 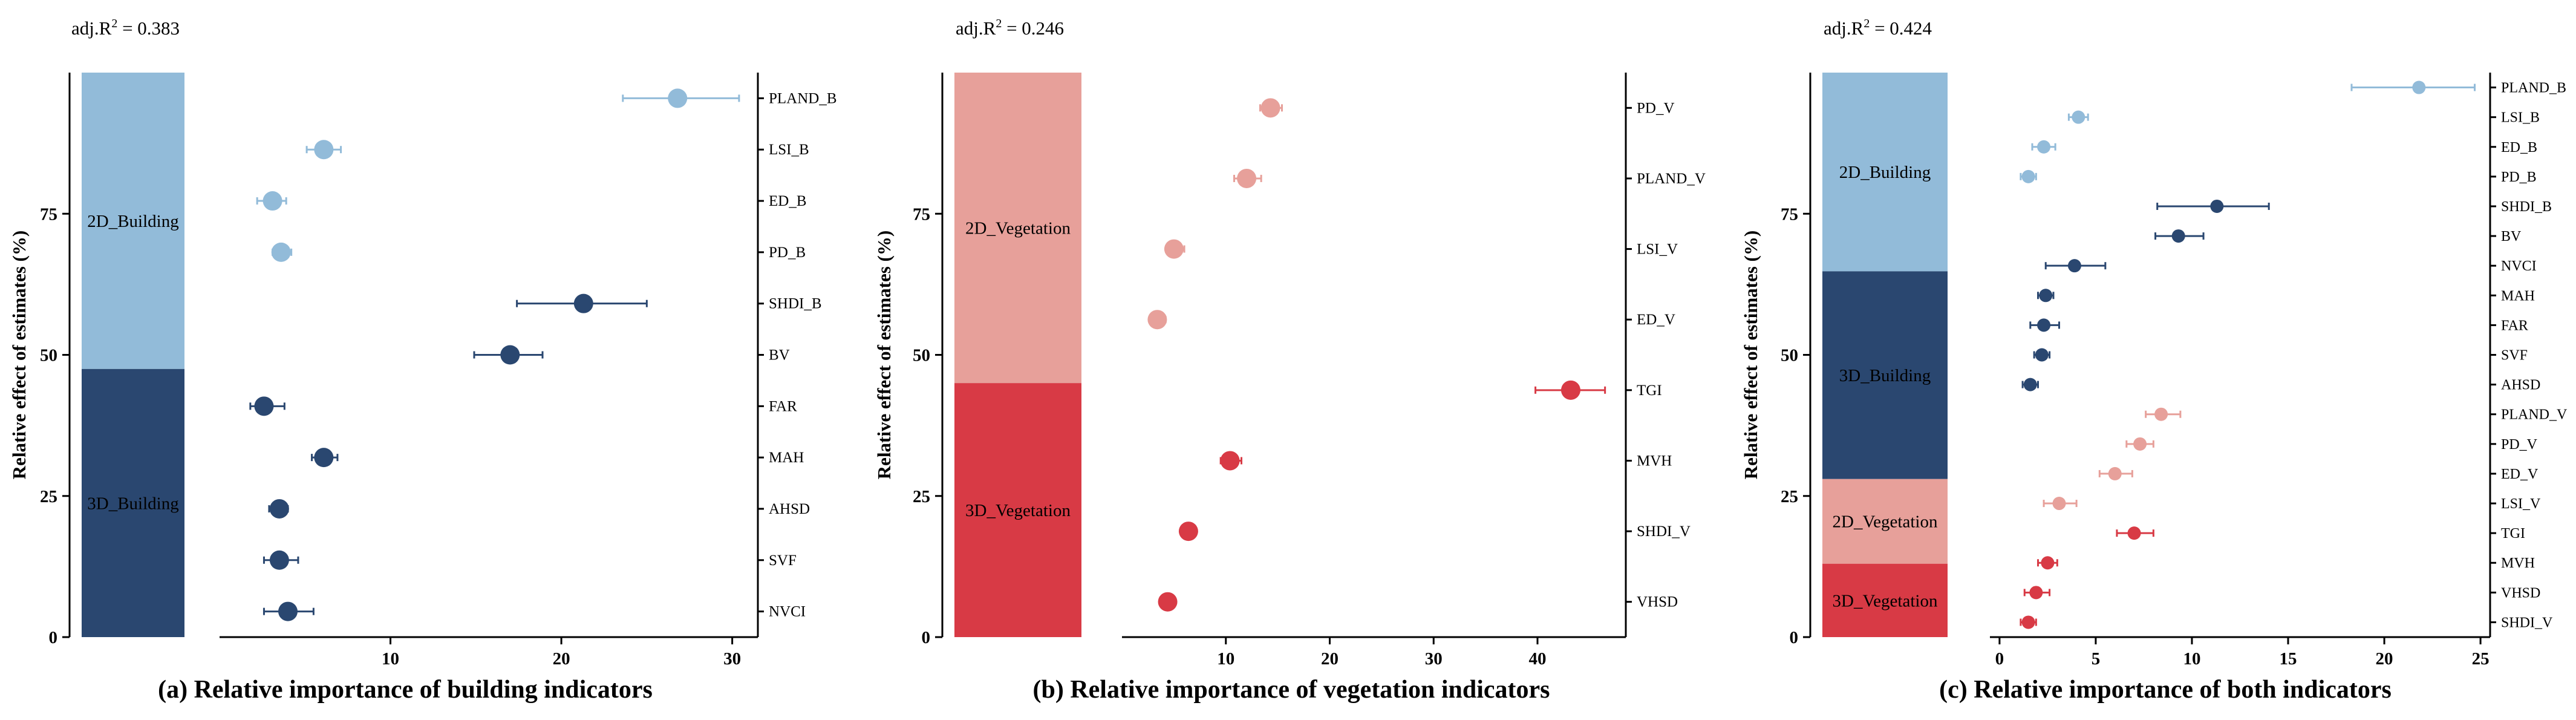 I want to click on indicator-label: FAR, so click(x=2514, y=325).